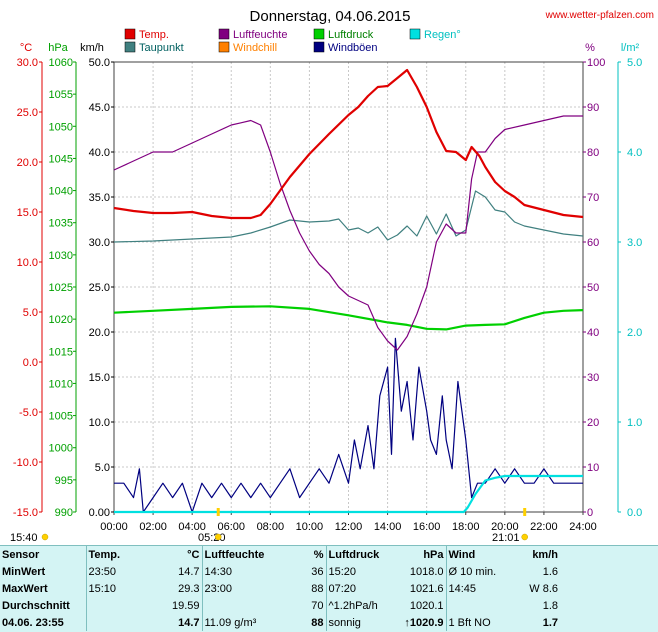 The height and width of the screenshot is (632, 658). Describe the element at coordinates (61, 127) in the screenshot. I see `pressure-tick-label: 1050` at that location.